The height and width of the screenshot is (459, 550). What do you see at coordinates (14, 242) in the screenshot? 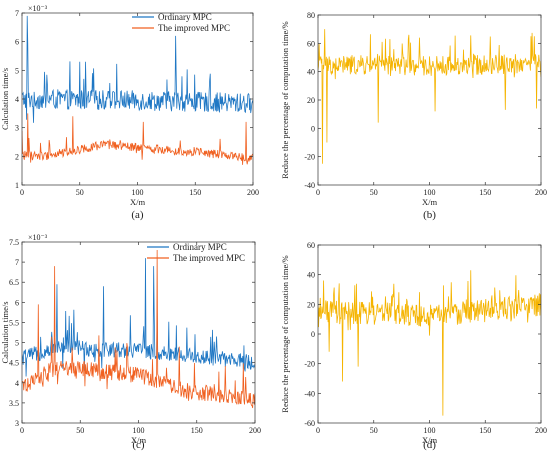
I see `y-tick-label: 7.5` at bounding box center [14, 242].